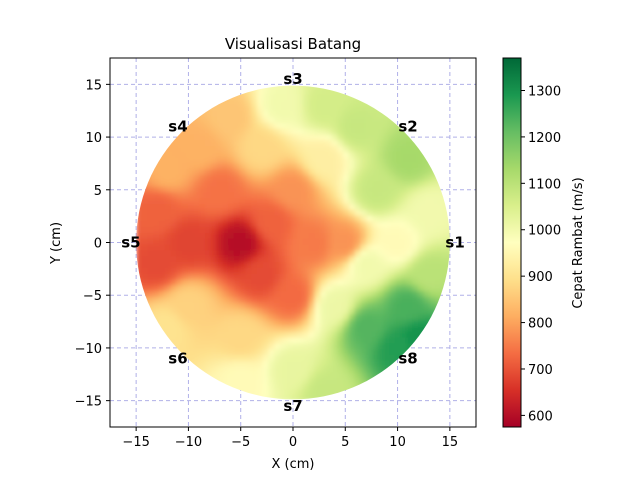 This screenshot has width=640, height=480. Describe the element at coordinates (56, 243) in the screenshot. I see `y-axis-title: Y (cm)` at that location.